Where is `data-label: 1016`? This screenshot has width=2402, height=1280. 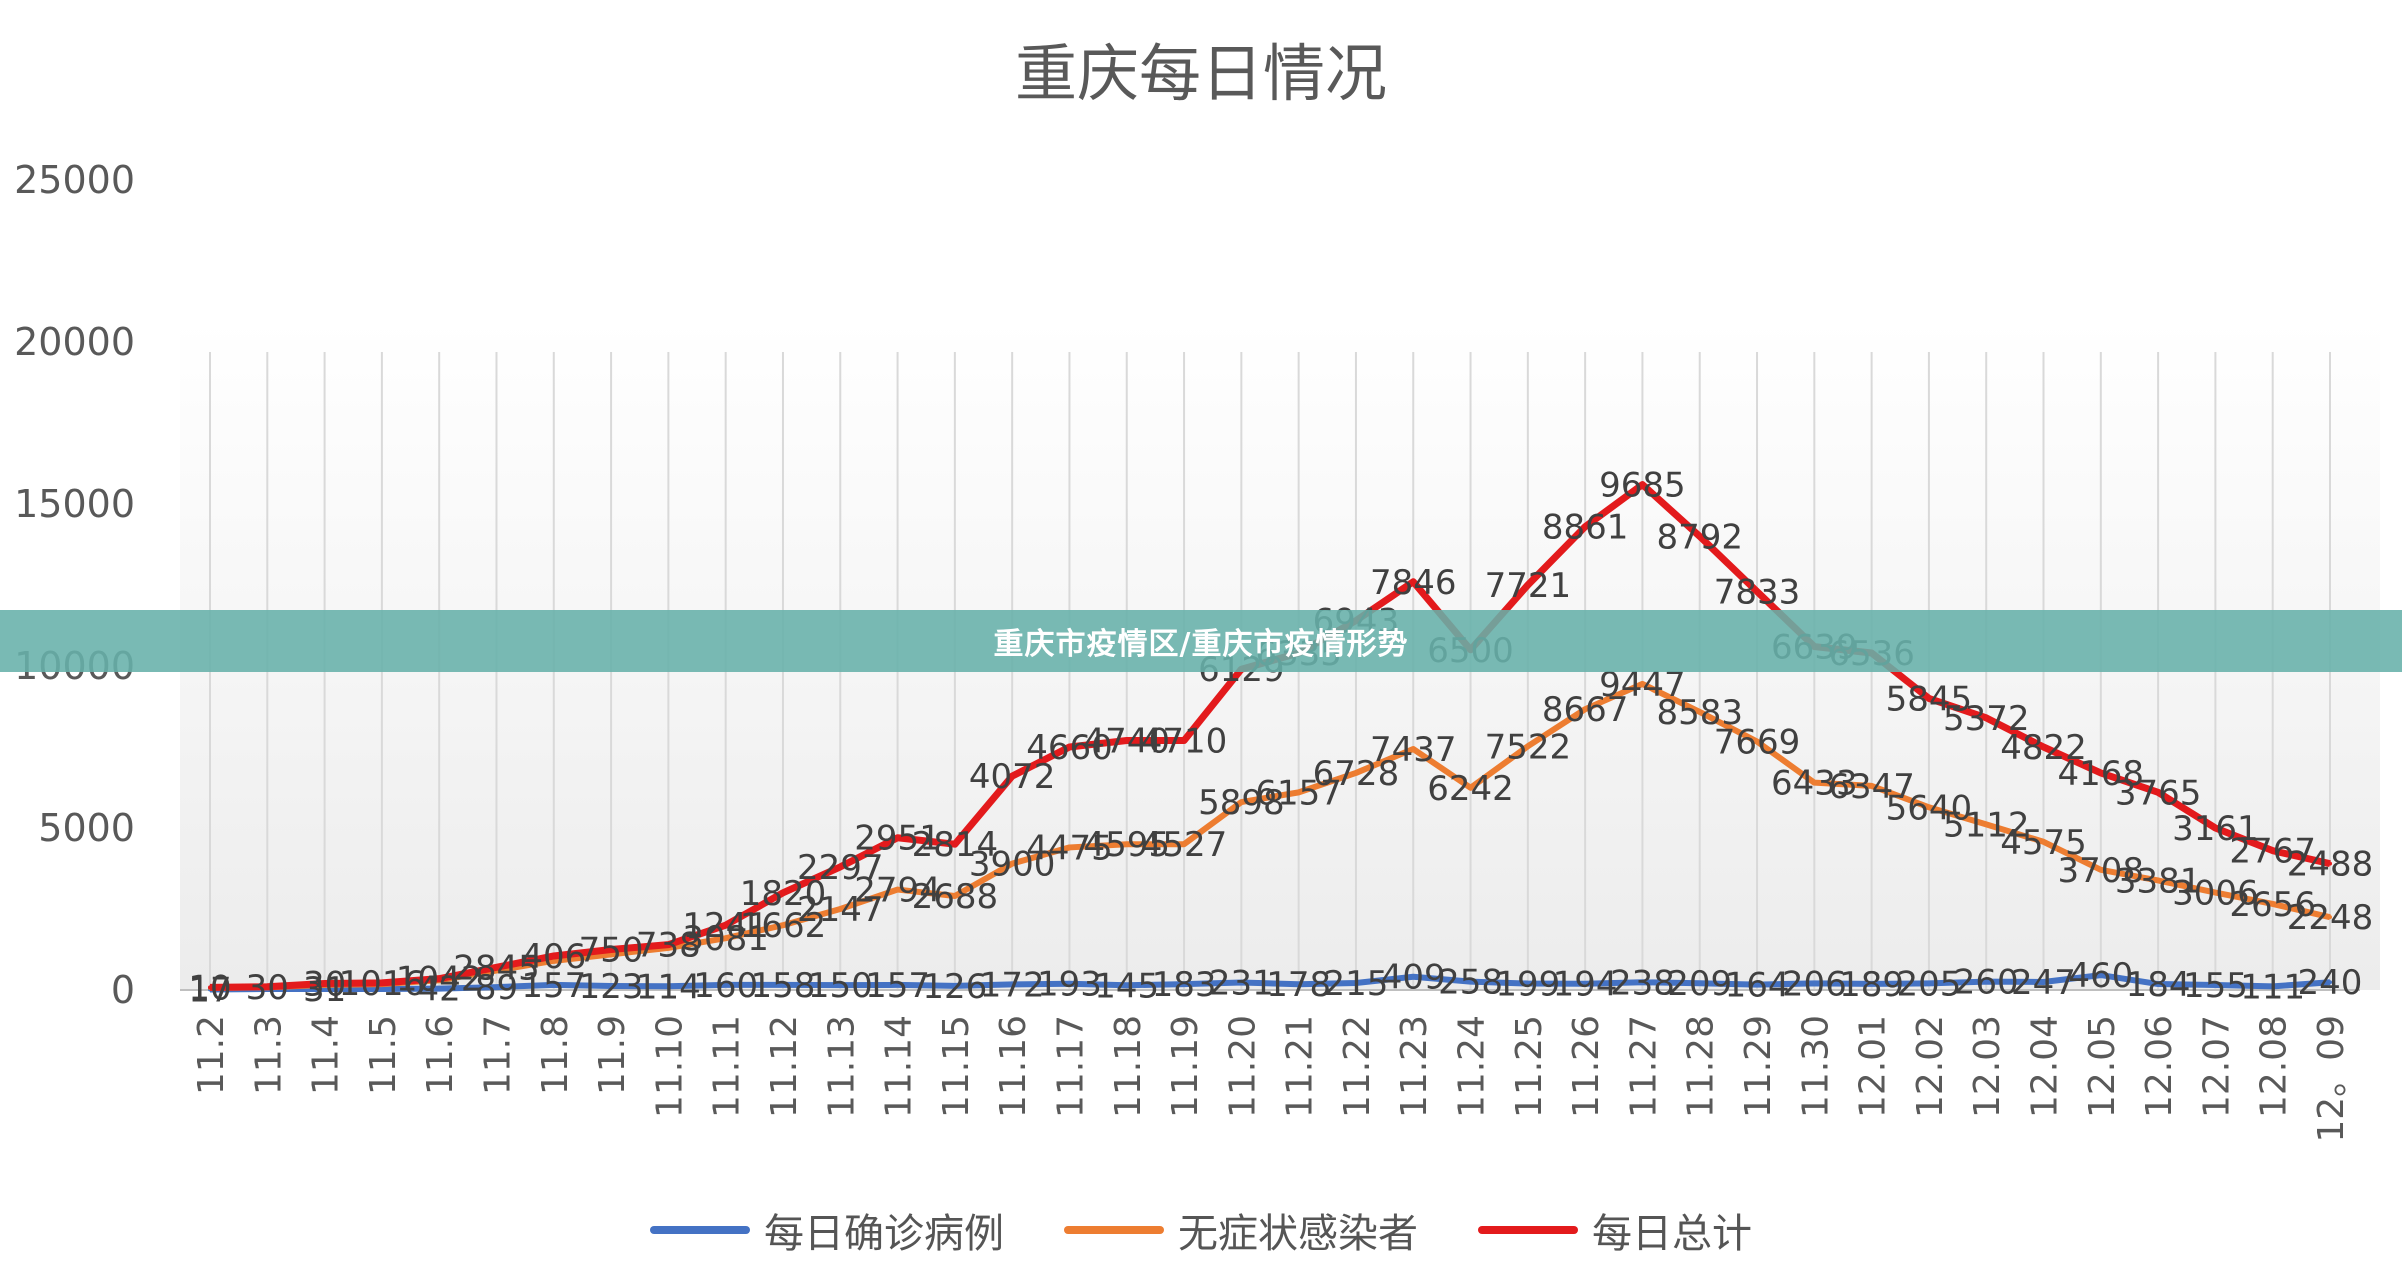 data-label: 1016 is located at coordinates (382, 984).